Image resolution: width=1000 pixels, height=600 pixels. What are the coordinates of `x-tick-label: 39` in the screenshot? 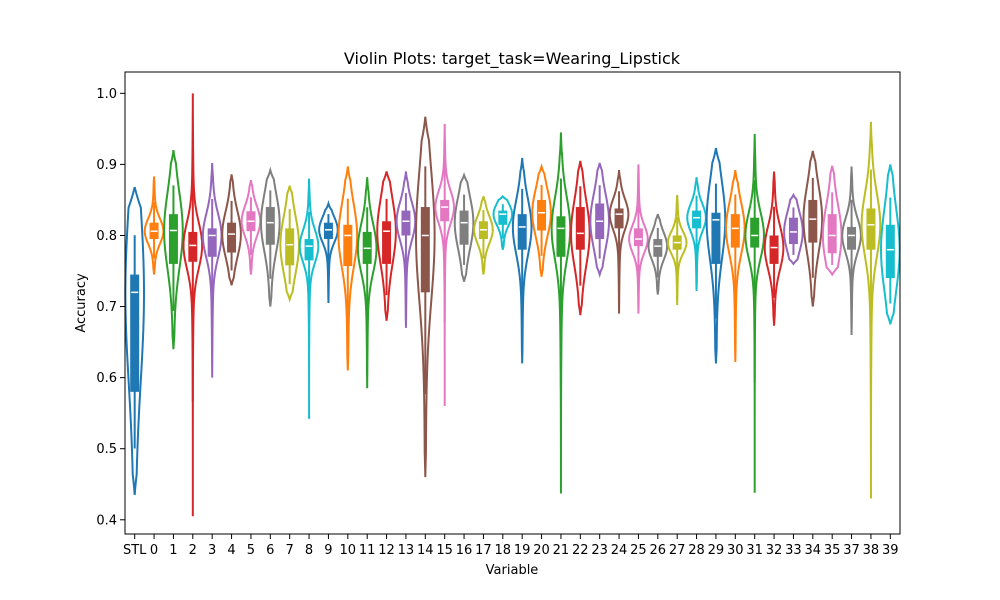 It's located at (890, 550).